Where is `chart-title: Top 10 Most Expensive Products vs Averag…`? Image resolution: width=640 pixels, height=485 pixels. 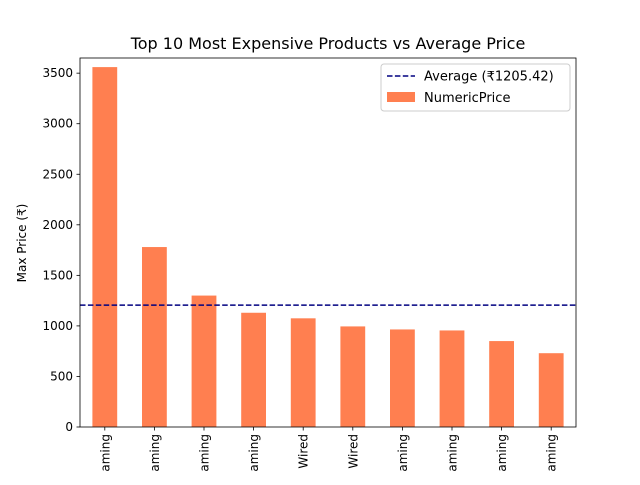 chart-title: Top 10 Most Expensive Products vs Averag… is located at coordinates (328, 43).